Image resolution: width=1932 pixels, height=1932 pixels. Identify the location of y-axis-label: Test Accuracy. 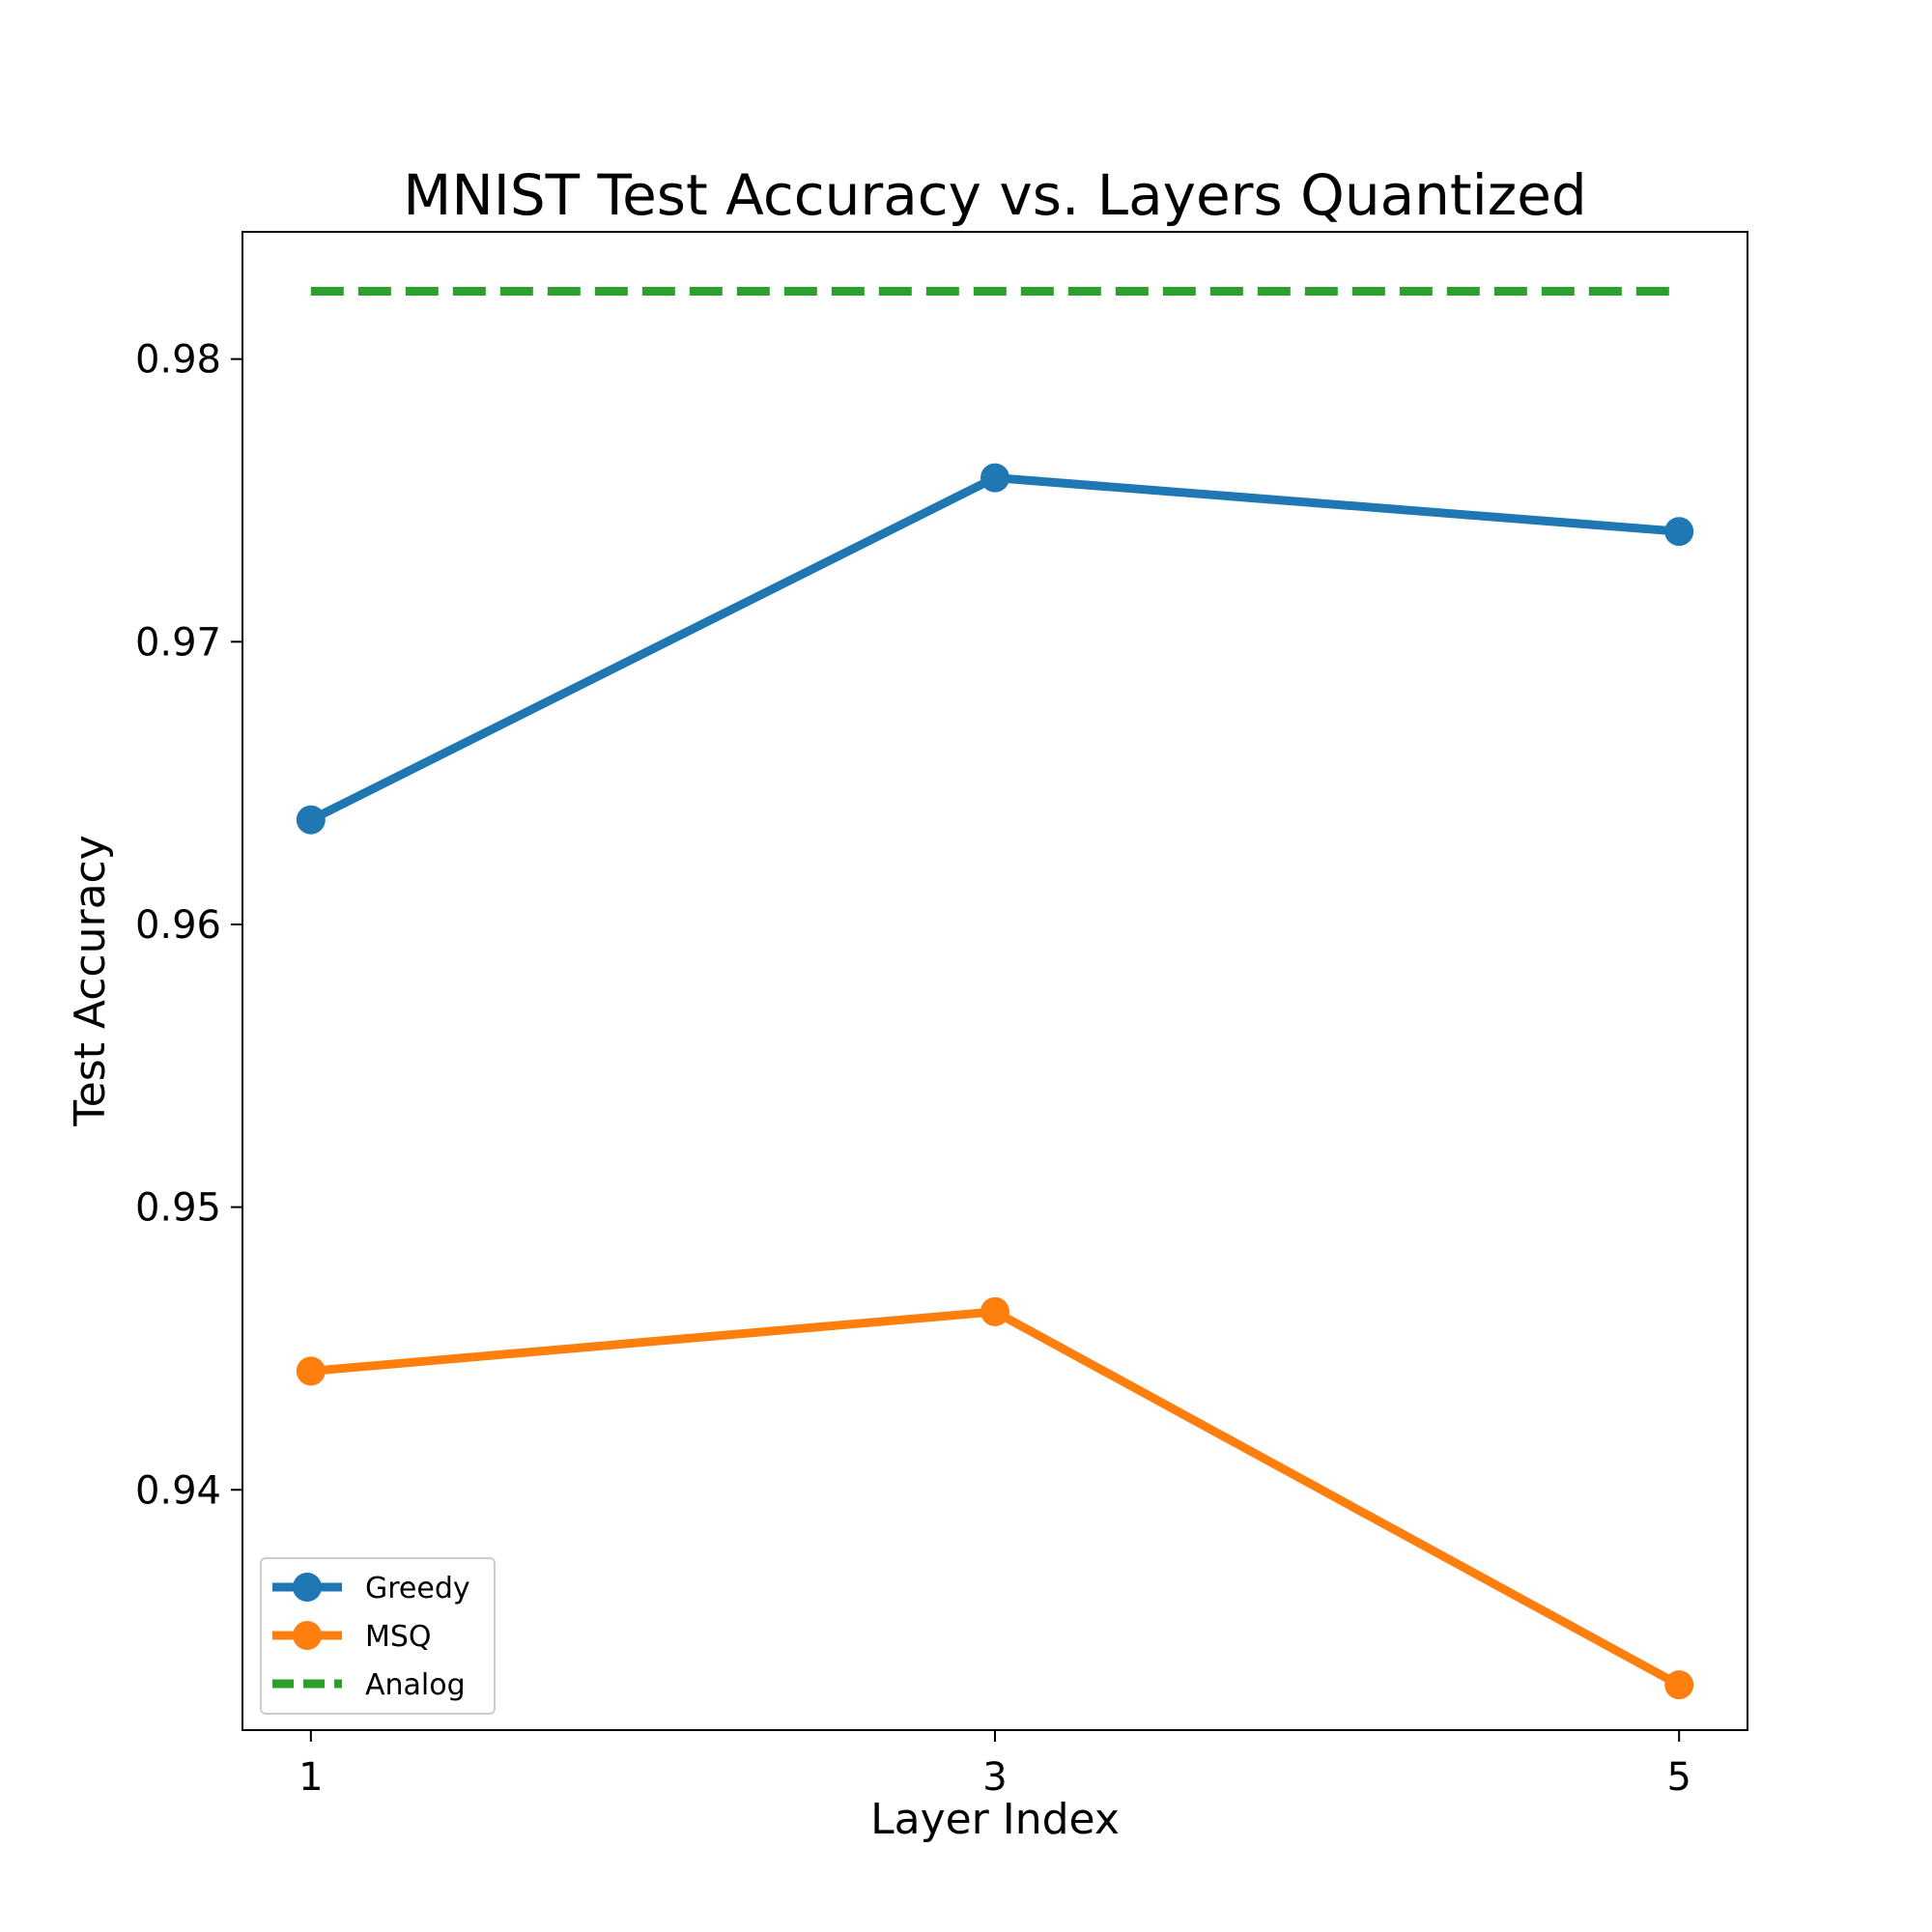
(90, 981).